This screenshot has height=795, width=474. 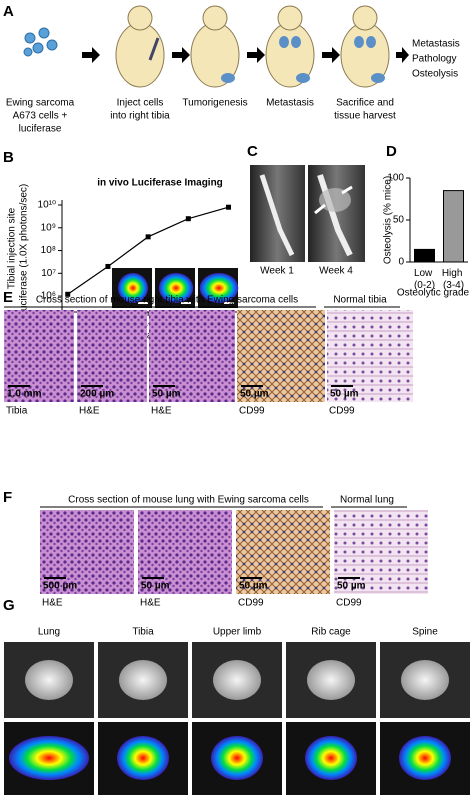 What do you see at coordinates (360, 300) in the screenshot?
I see `section-header: Normal tibia` at bounding box center [360, 300].